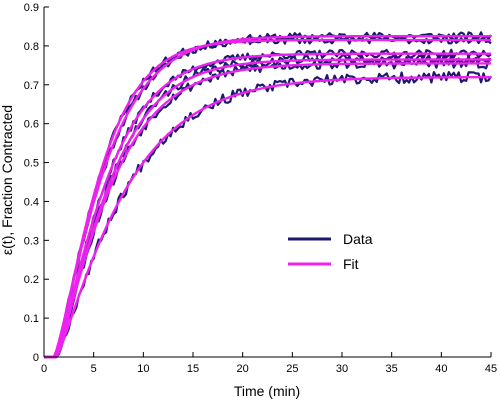 The height and width of the screenshot is (401, 500). What do you see at coordinates (31, 86) in the screenshot?
I see `y-tick-label: 0.7` at bounding box center [31, 86].